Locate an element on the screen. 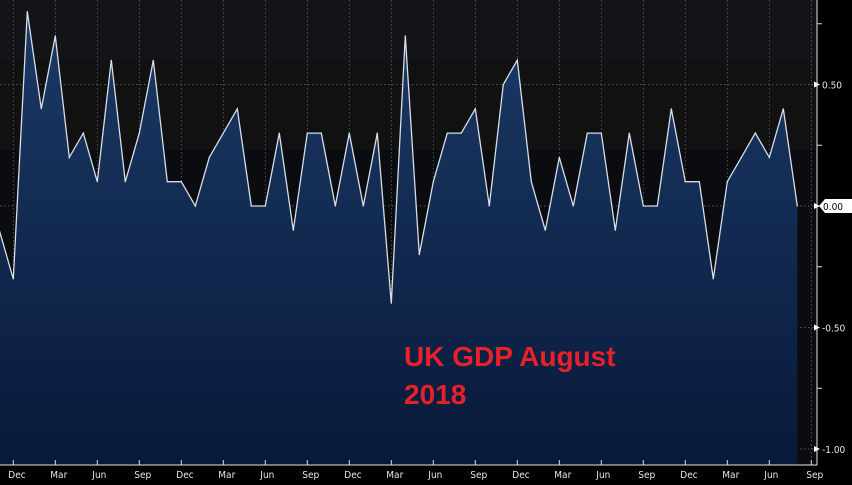 The height and width of the screenshot is (485, 852). last-value-badge is located at coordinates (835, 206).